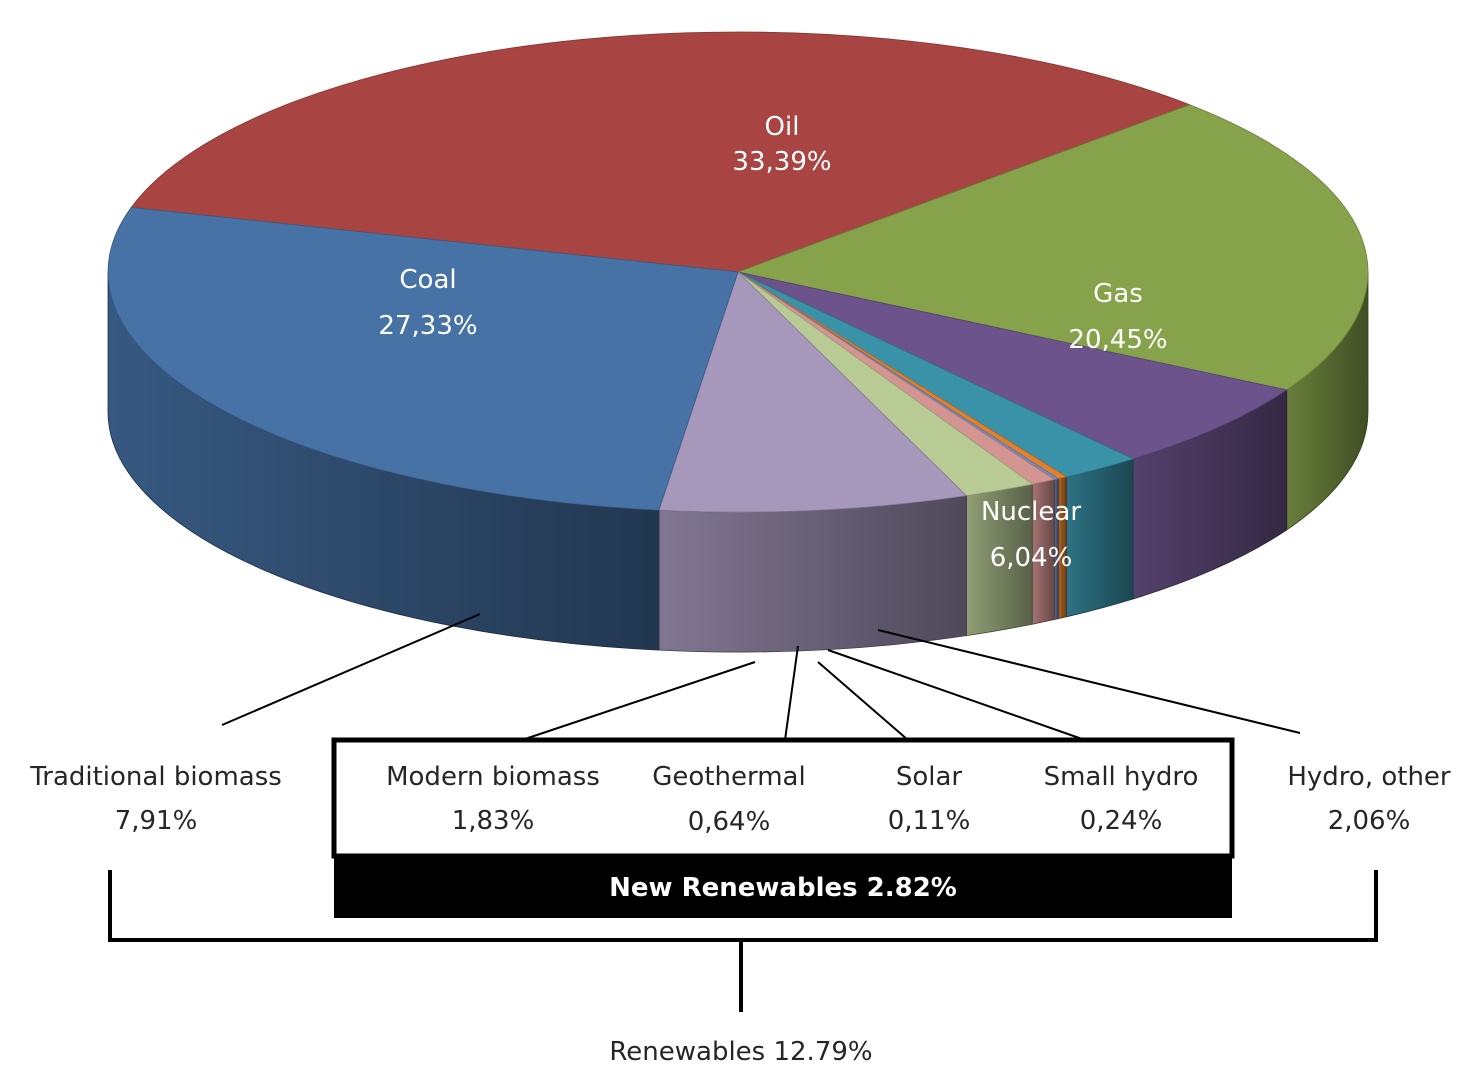 The width and height of the screenshot is (1470, 1070). I want to click on leader-hydro-other, so click(1089, 681).